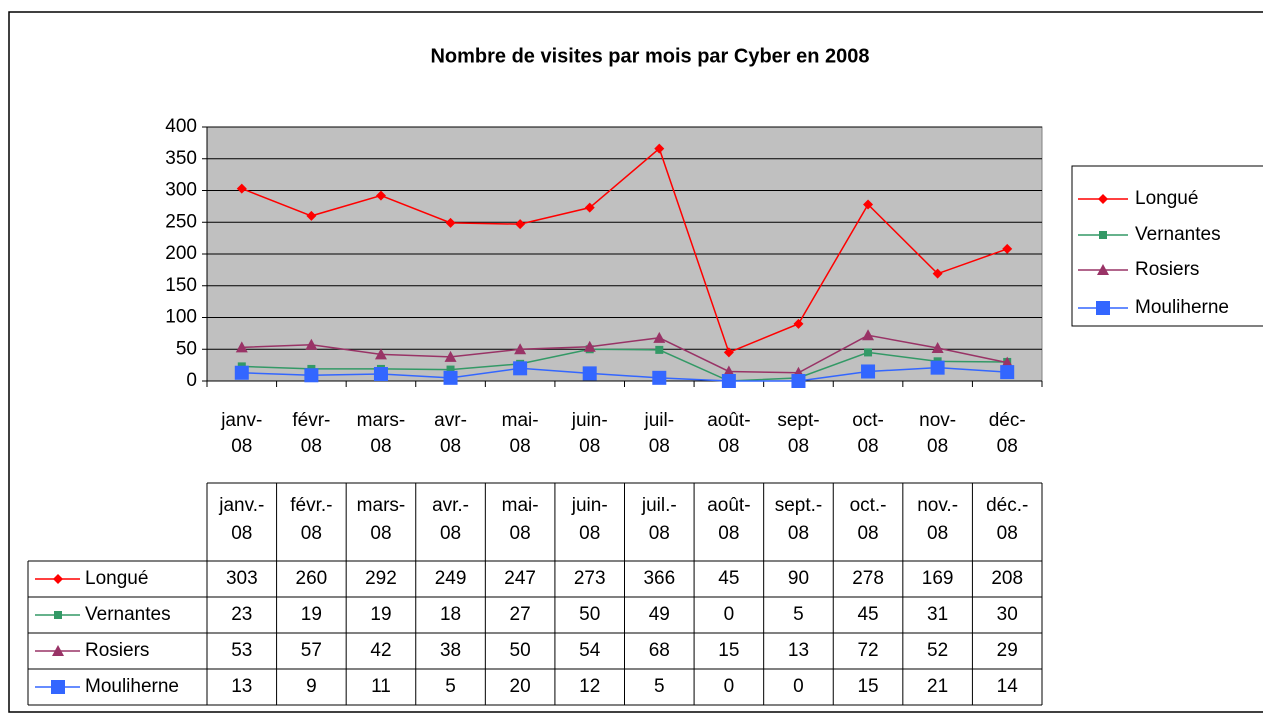 The height and width of the screenshot is (717, 1263). What do you see at coordinates (311, 686) in the screenshot?
I see `table-value: 9` at bounding box center [311, 686].